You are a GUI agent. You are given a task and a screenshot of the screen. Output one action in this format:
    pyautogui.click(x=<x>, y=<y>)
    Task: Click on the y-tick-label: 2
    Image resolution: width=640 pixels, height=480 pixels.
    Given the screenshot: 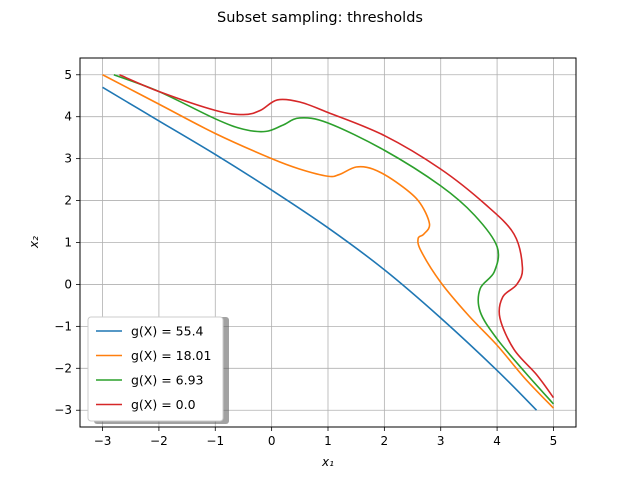 What is the action you would take?
    pyautogui.click(x=68, y=201)
    